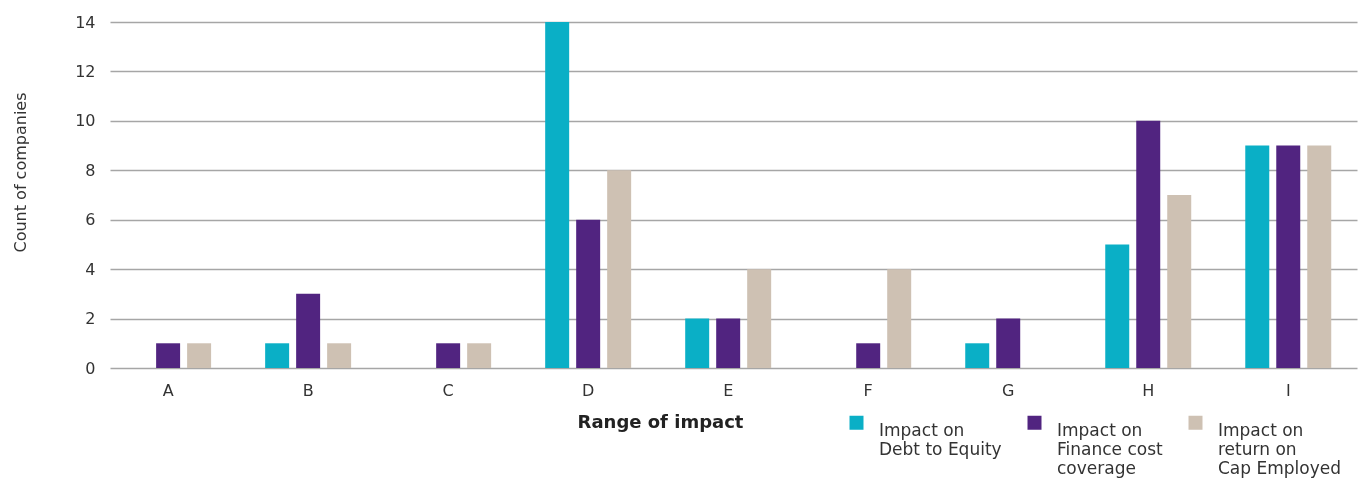 This screenshot has height=484, width=1360. I want to click on legend-label: Impact on return on Cap Employed, so click(1280, 448).